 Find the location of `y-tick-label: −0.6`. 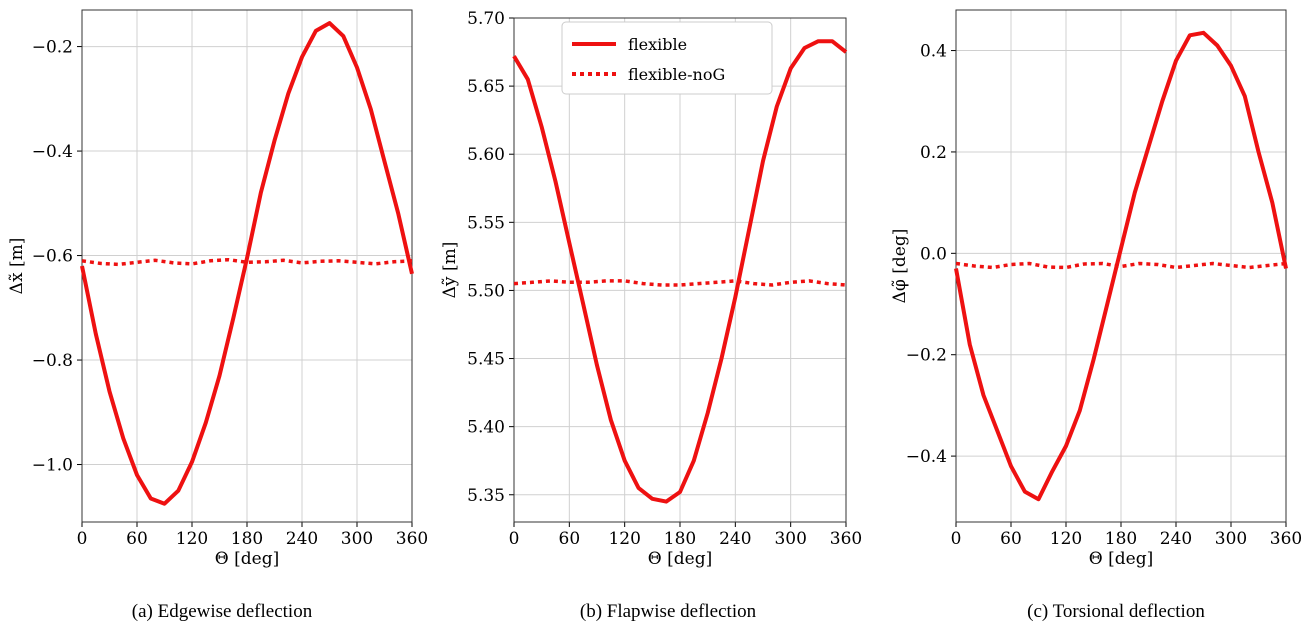

y-tick-label: −0.6 is located at coordinates (52, 257).